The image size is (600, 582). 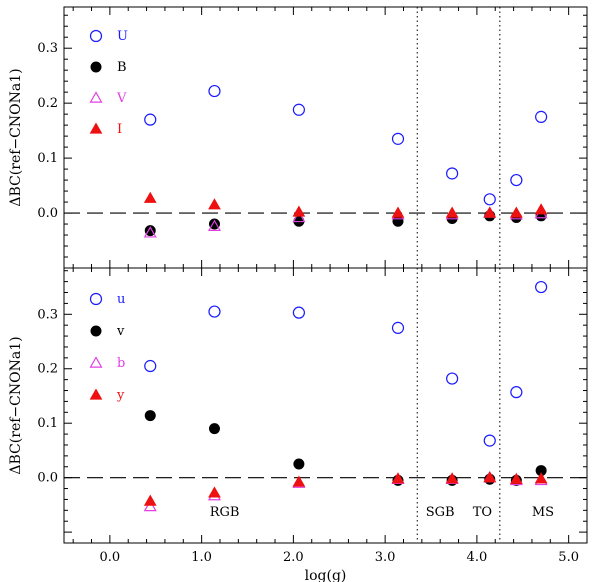 What do you see at coordinates (326, 575) in the screenshot?
I see `x-axis-title: log(g)` at bounding box center [326, 575].